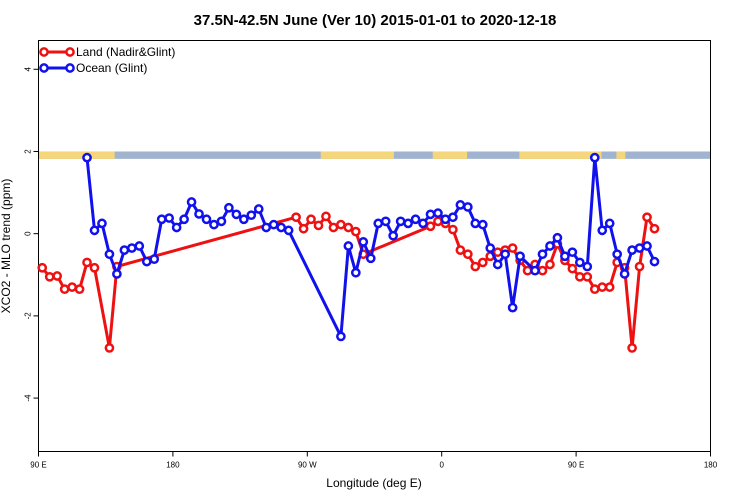 This screenshot has height=500, width=750. I want to click on x-tick-label: 90 W, so click(307, 465).